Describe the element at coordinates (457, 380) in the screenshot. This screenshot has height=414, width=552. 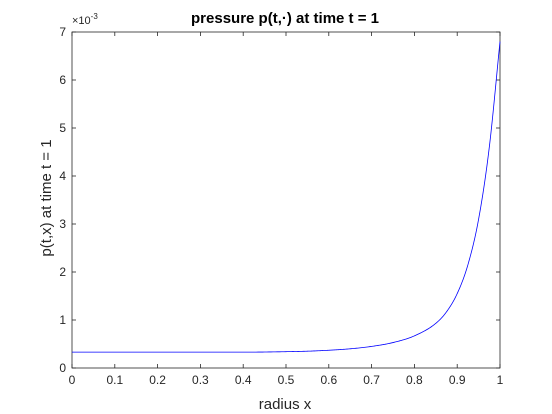
I see `x-tick-label: 0.9` at that location.